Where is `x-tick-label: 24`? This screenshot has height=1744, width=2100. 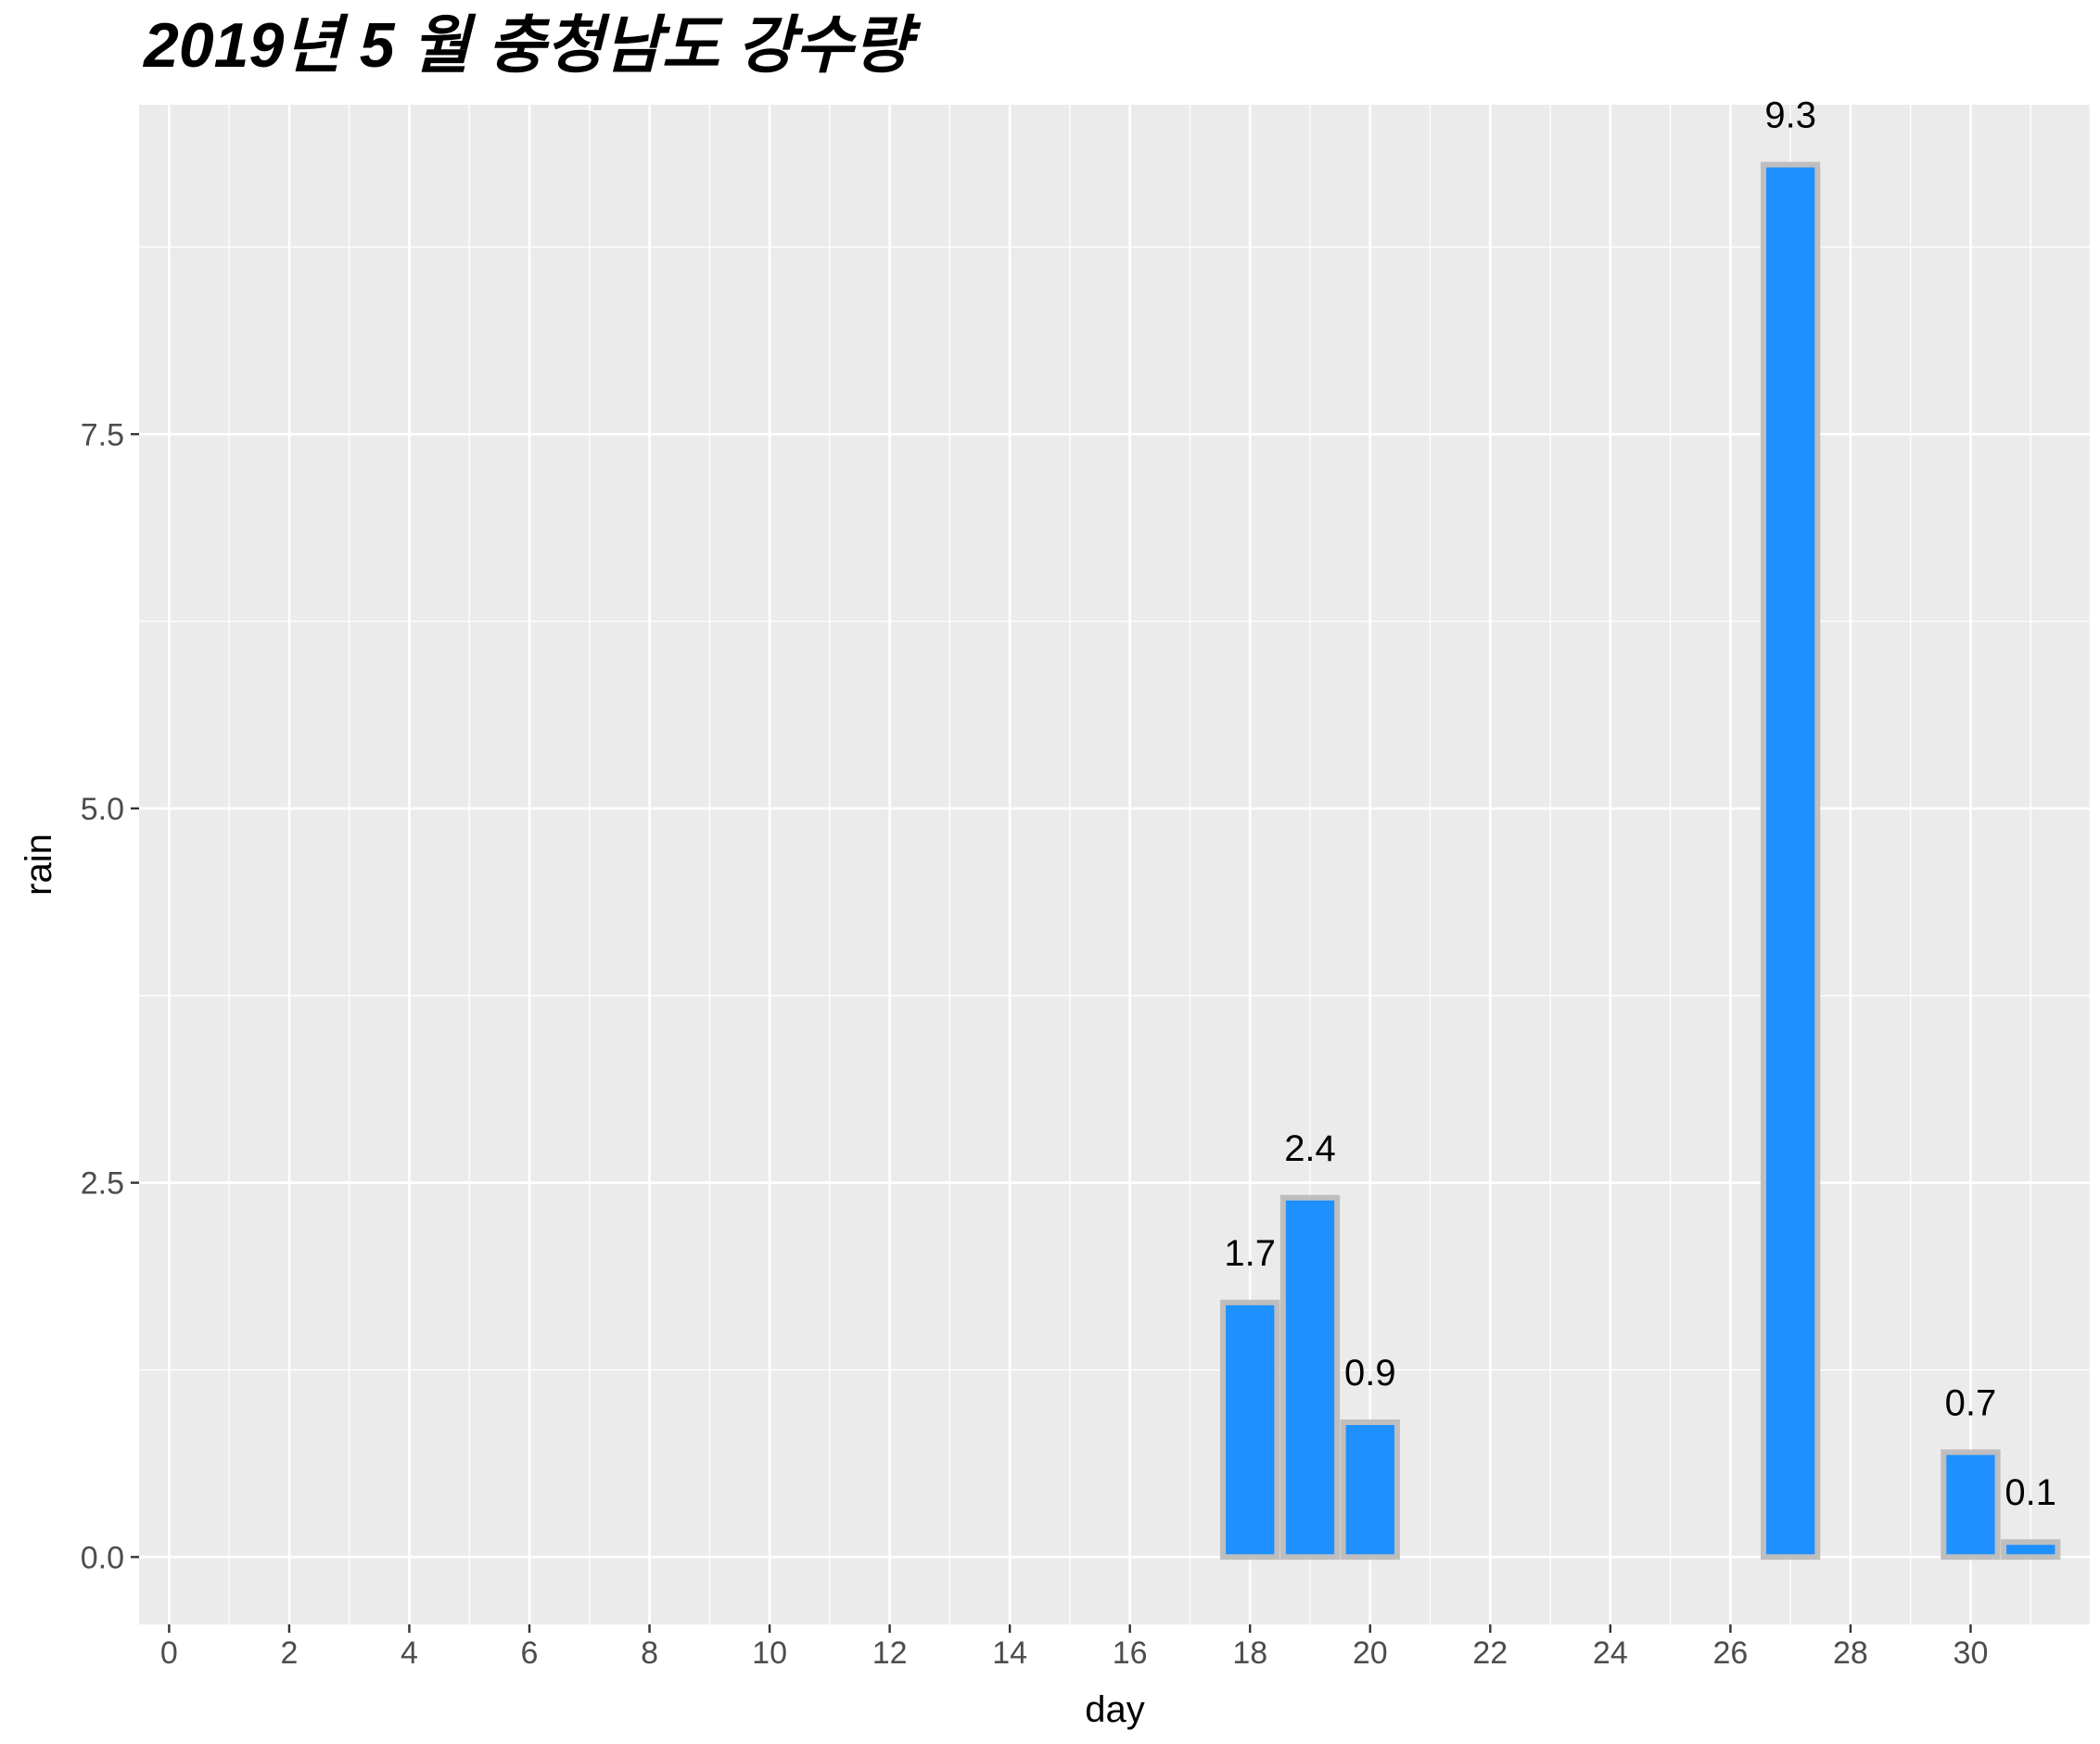 x-tick-label: 24 is located at coordinates (1610, 1653).